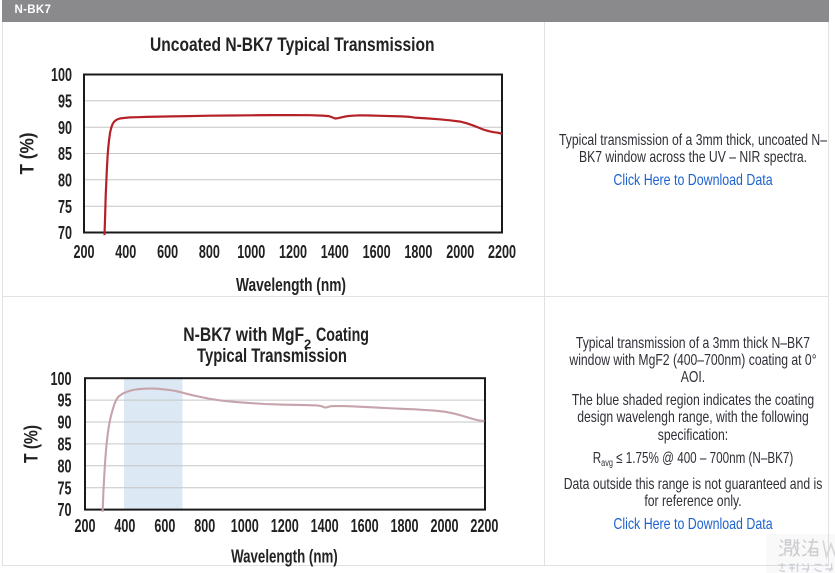 This screenshot has height=573, width=835. What do you see at coordinates (272, 356) in the screenshot?
I see `svg-text: Typical Transmission` at bounding box center [272, 356].